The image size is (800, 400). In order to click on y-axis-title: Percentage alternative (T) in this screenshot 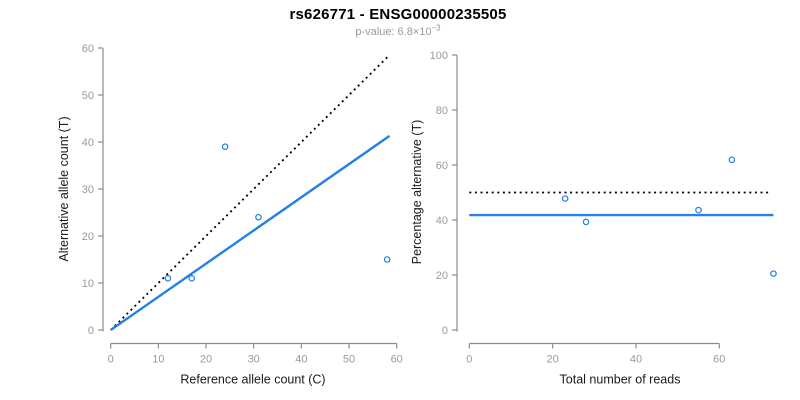, I will do `click(417, 192)`.